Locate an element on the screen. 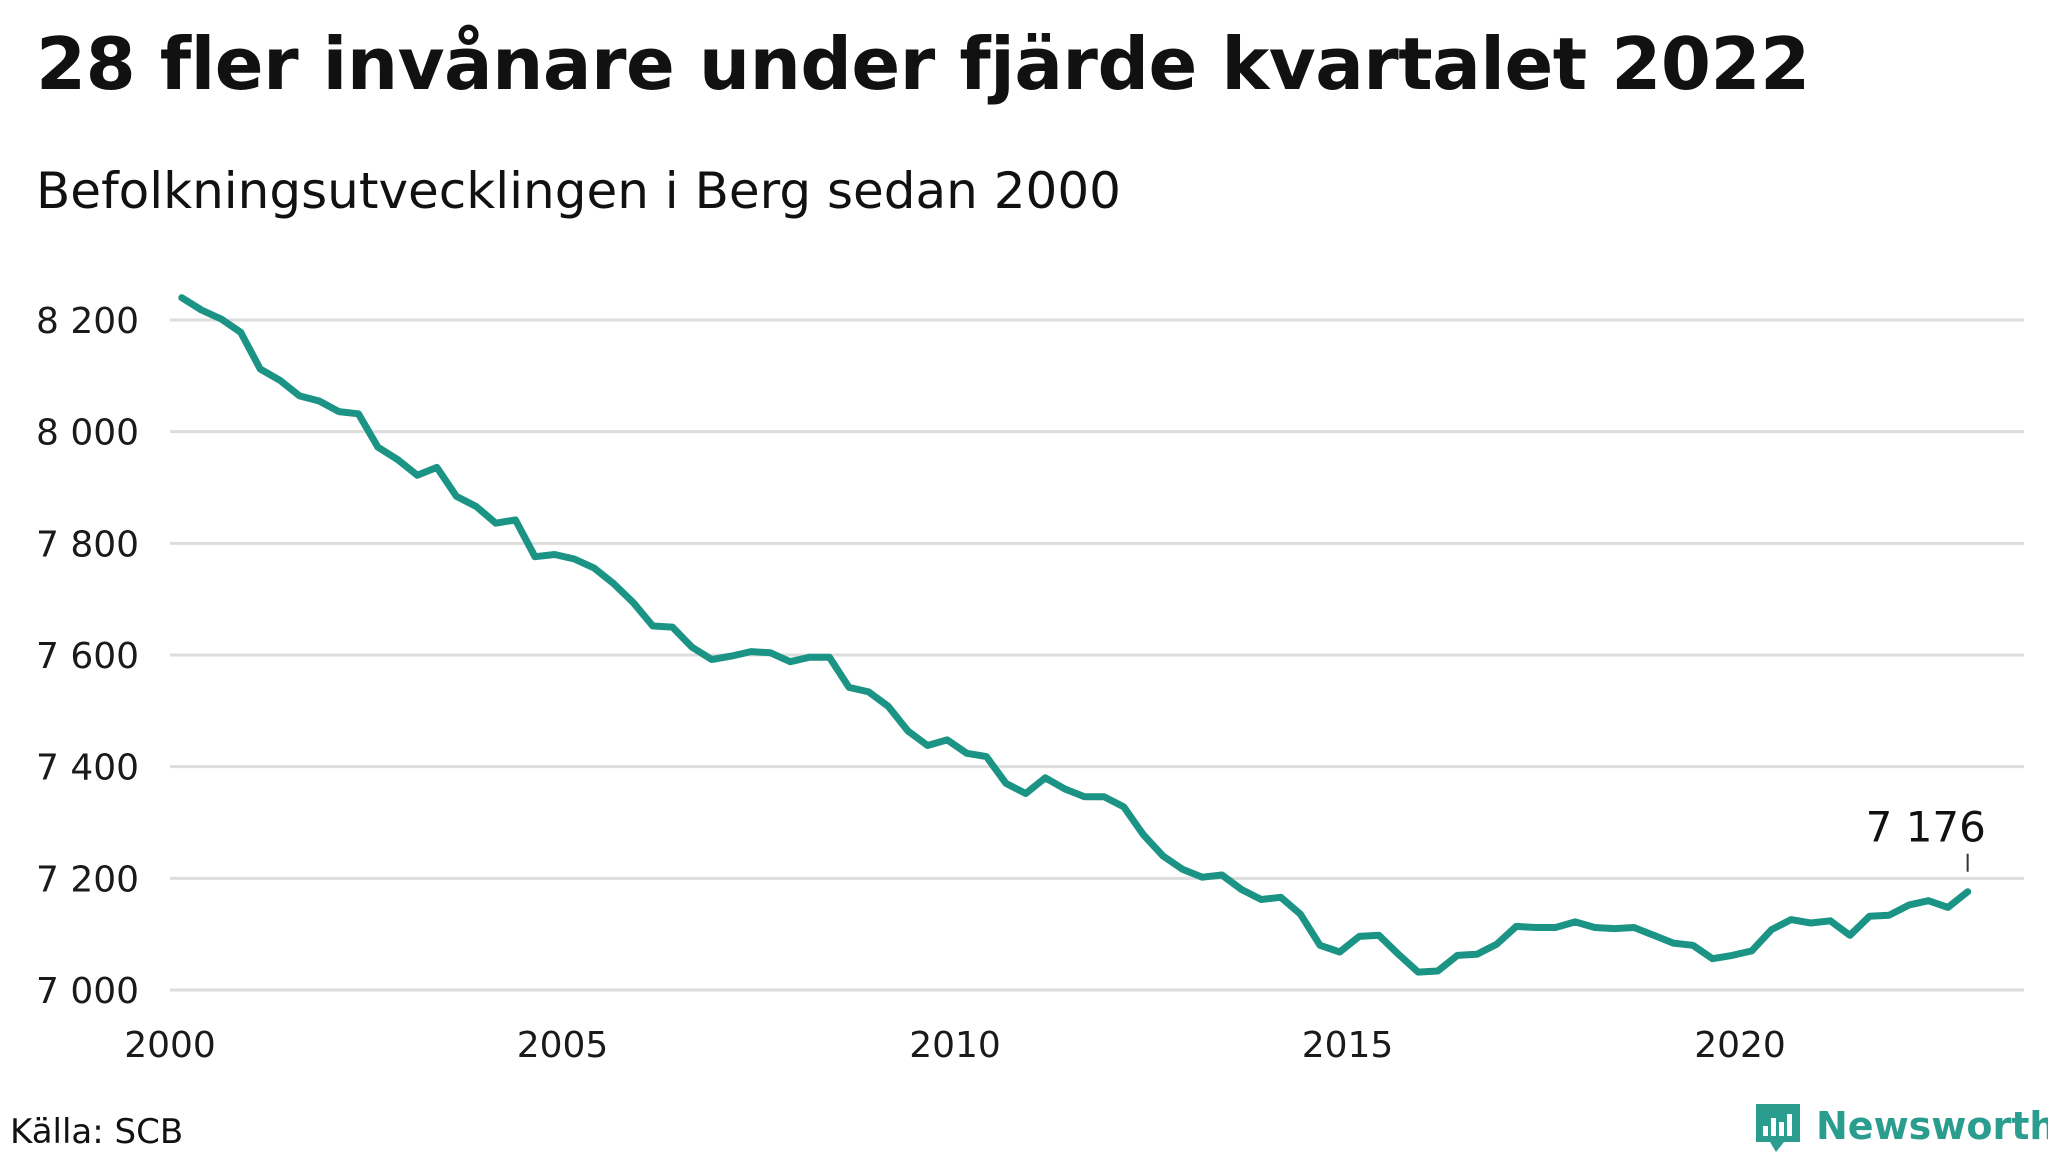  y-tick-label: 8 200 is located at coordinates (87, 321).